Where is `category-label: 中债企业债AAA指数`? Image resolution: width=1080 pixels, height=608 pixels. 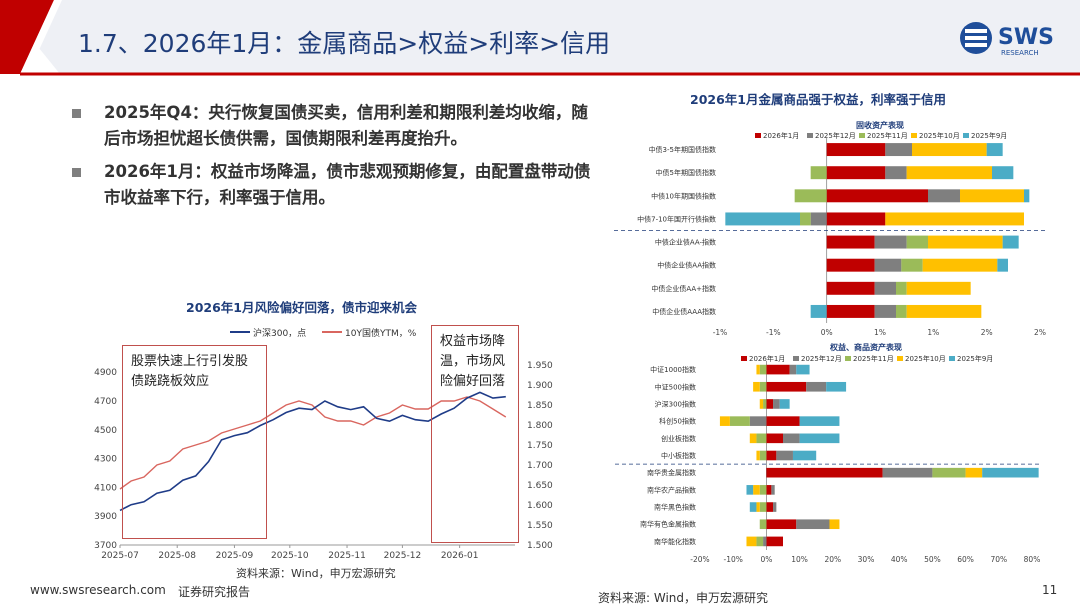
category-label: 中债企业债AAA指数 is located at coordinates (684, 311).